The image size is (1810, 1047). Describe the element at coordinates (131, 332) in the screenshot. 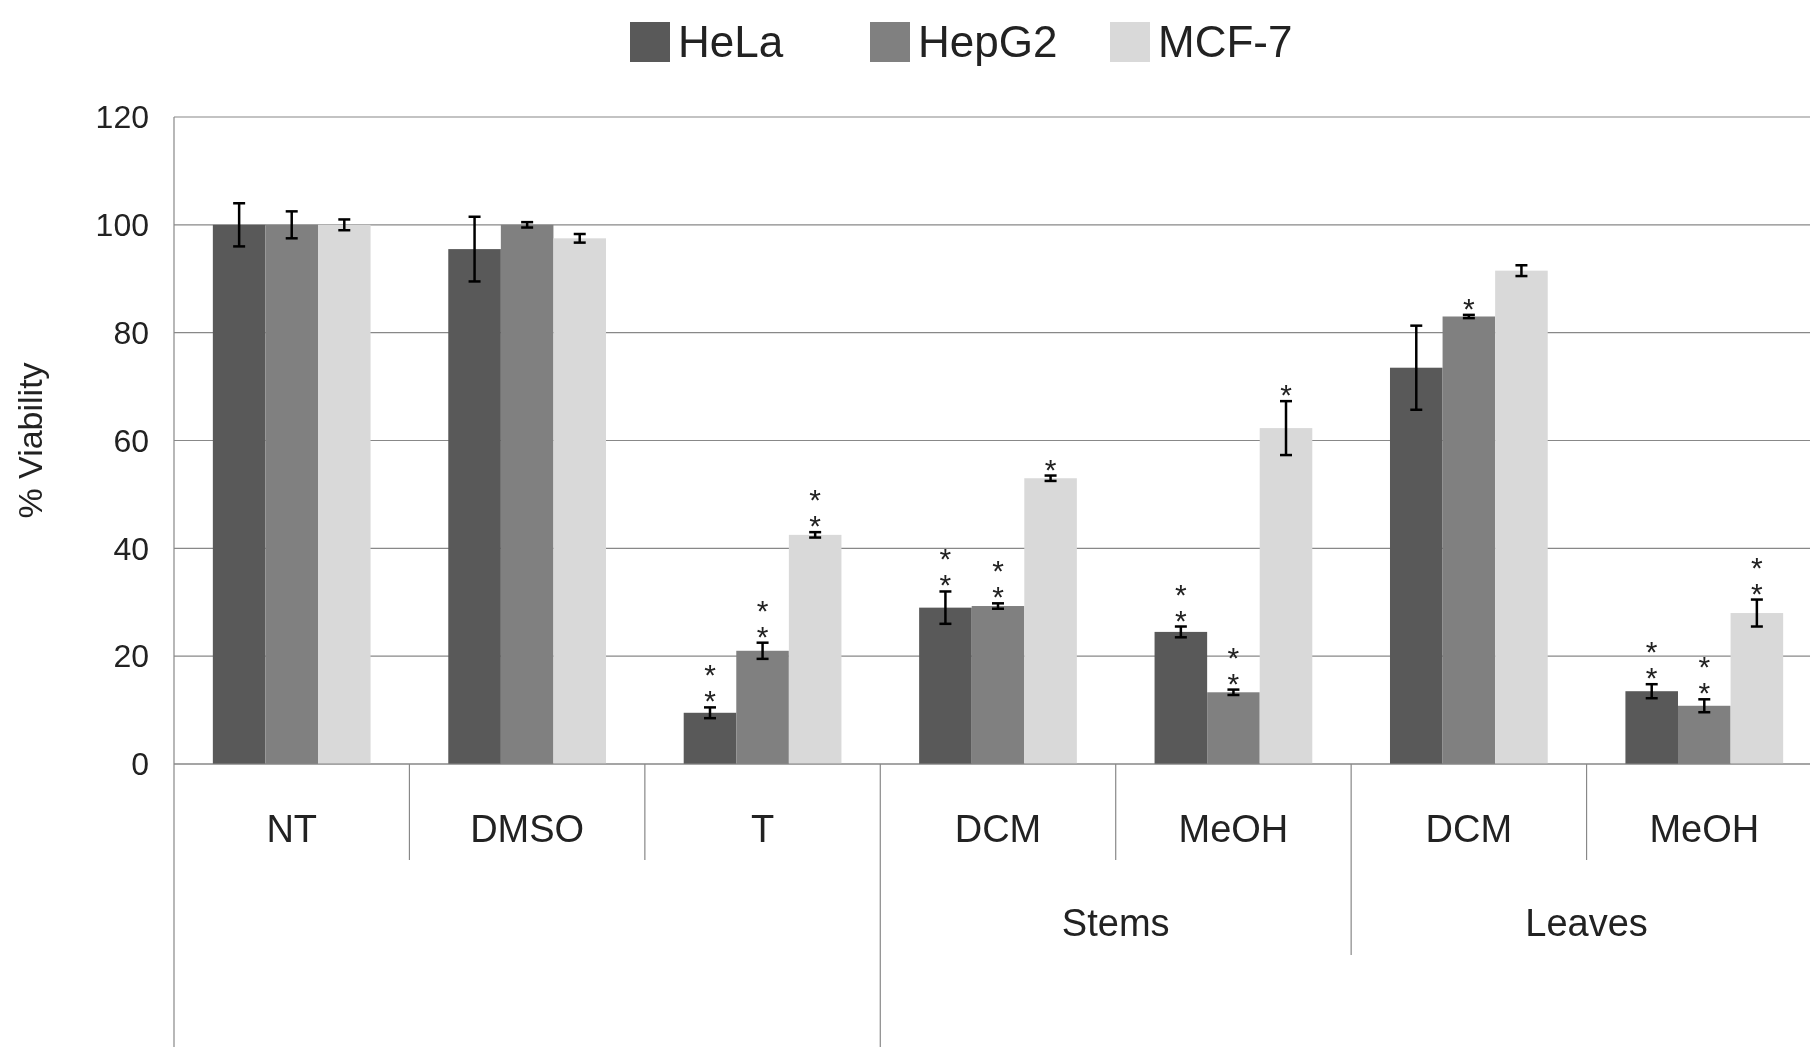

I see `y-tick-label: 80` at that location.